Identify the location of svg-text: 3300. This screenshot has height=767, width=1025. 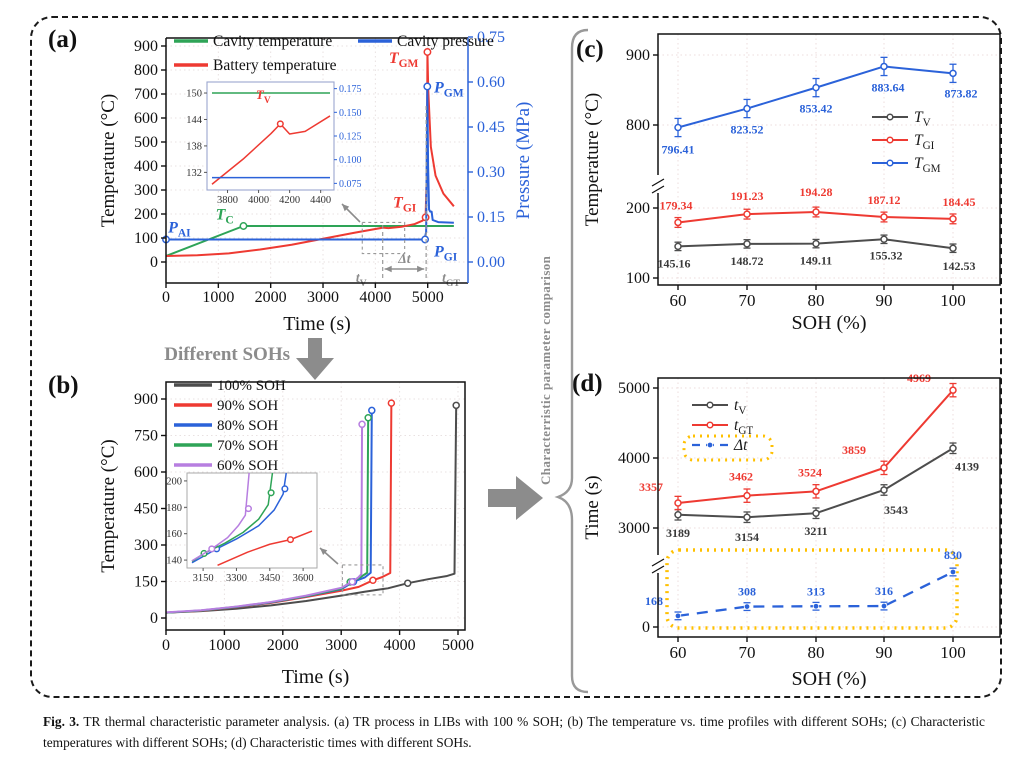
(236, 578).